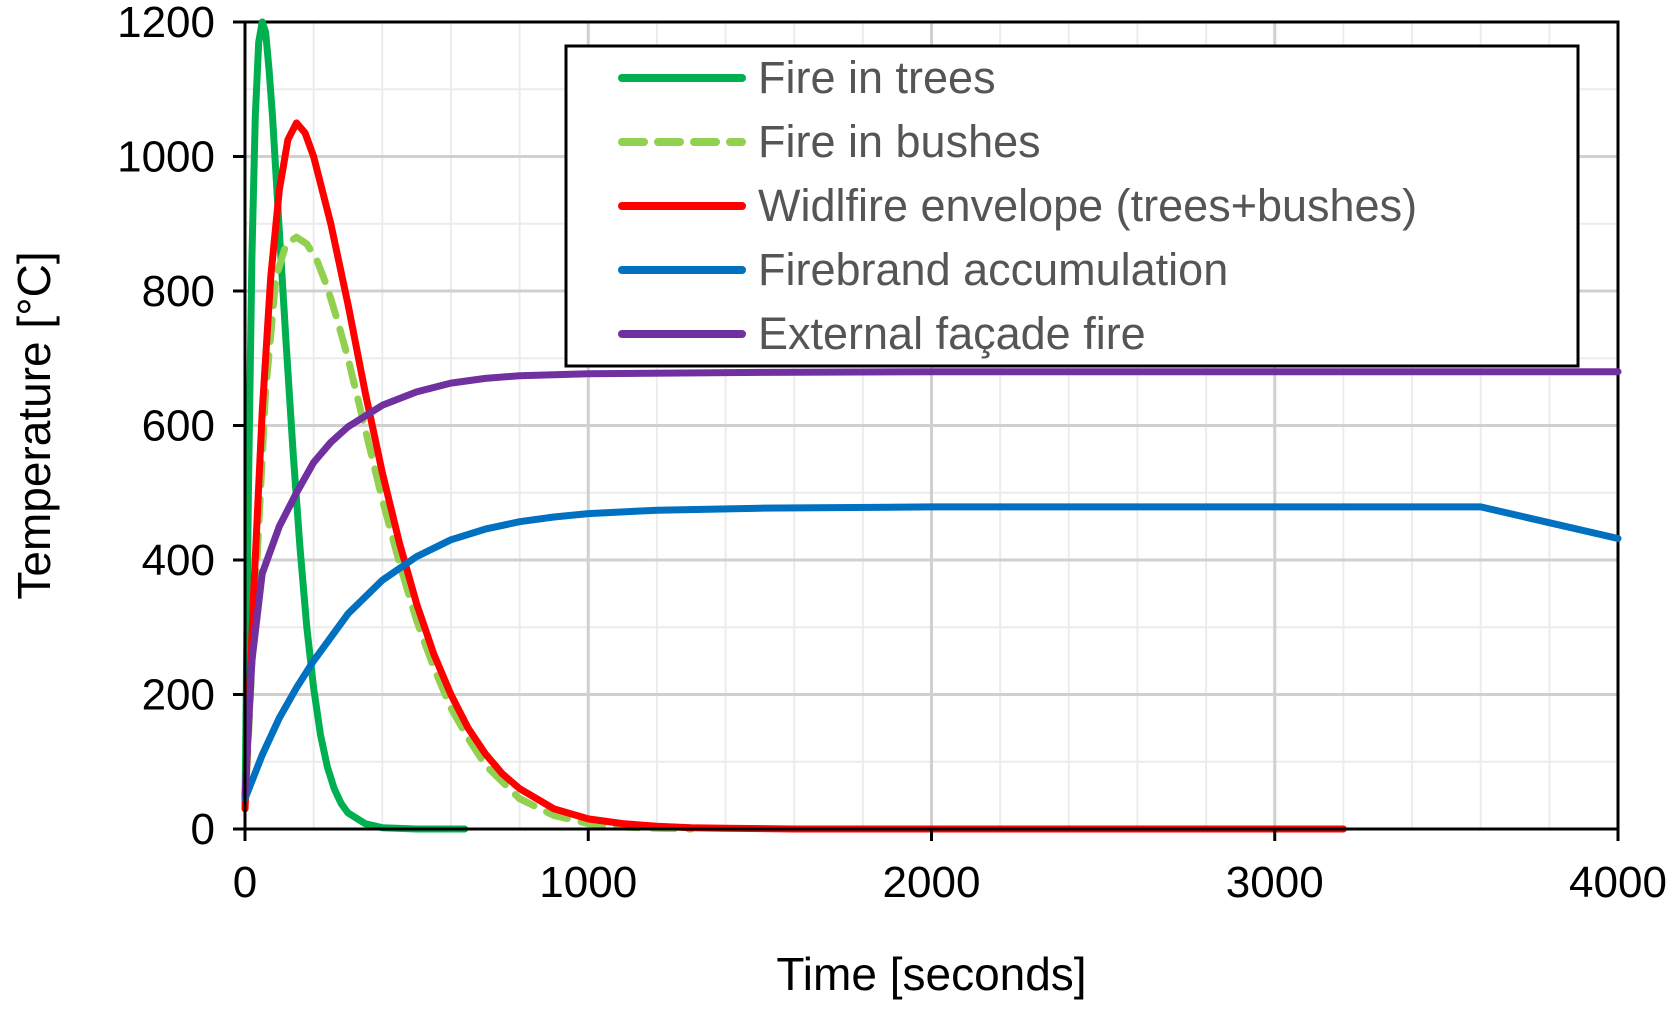  I want to click on y-tick-label: 1000, so click(166, 157).